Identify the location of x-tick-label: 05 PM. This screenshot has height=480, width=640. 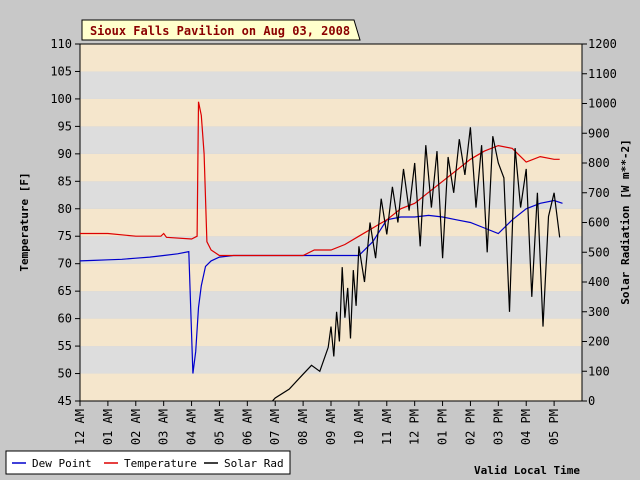
(554, 427).